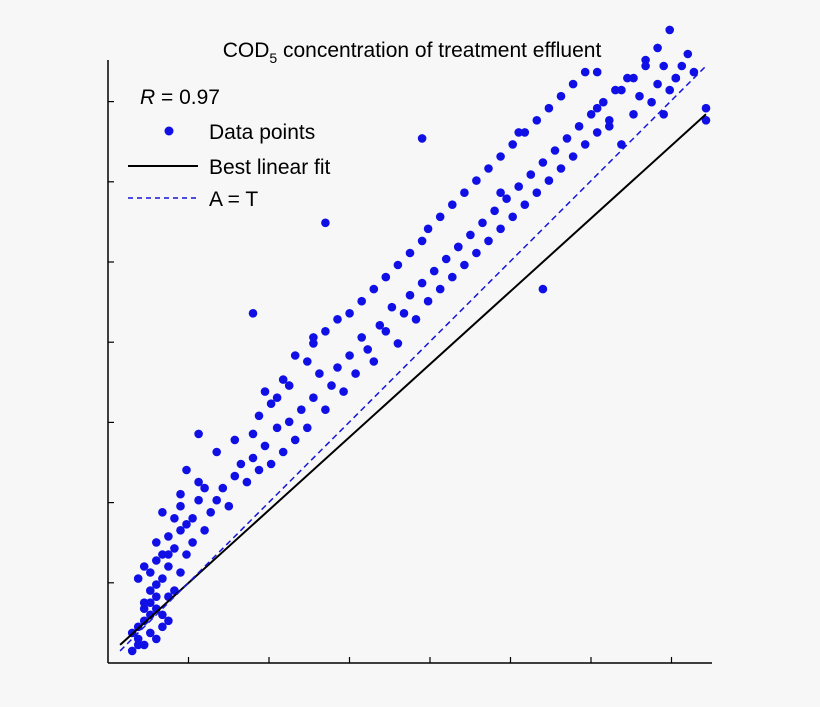 The image size is (820, 707). Describe the element at coordinates (233, 199) in the screenshot. I see `legend-label-identity: A = T` at that location.